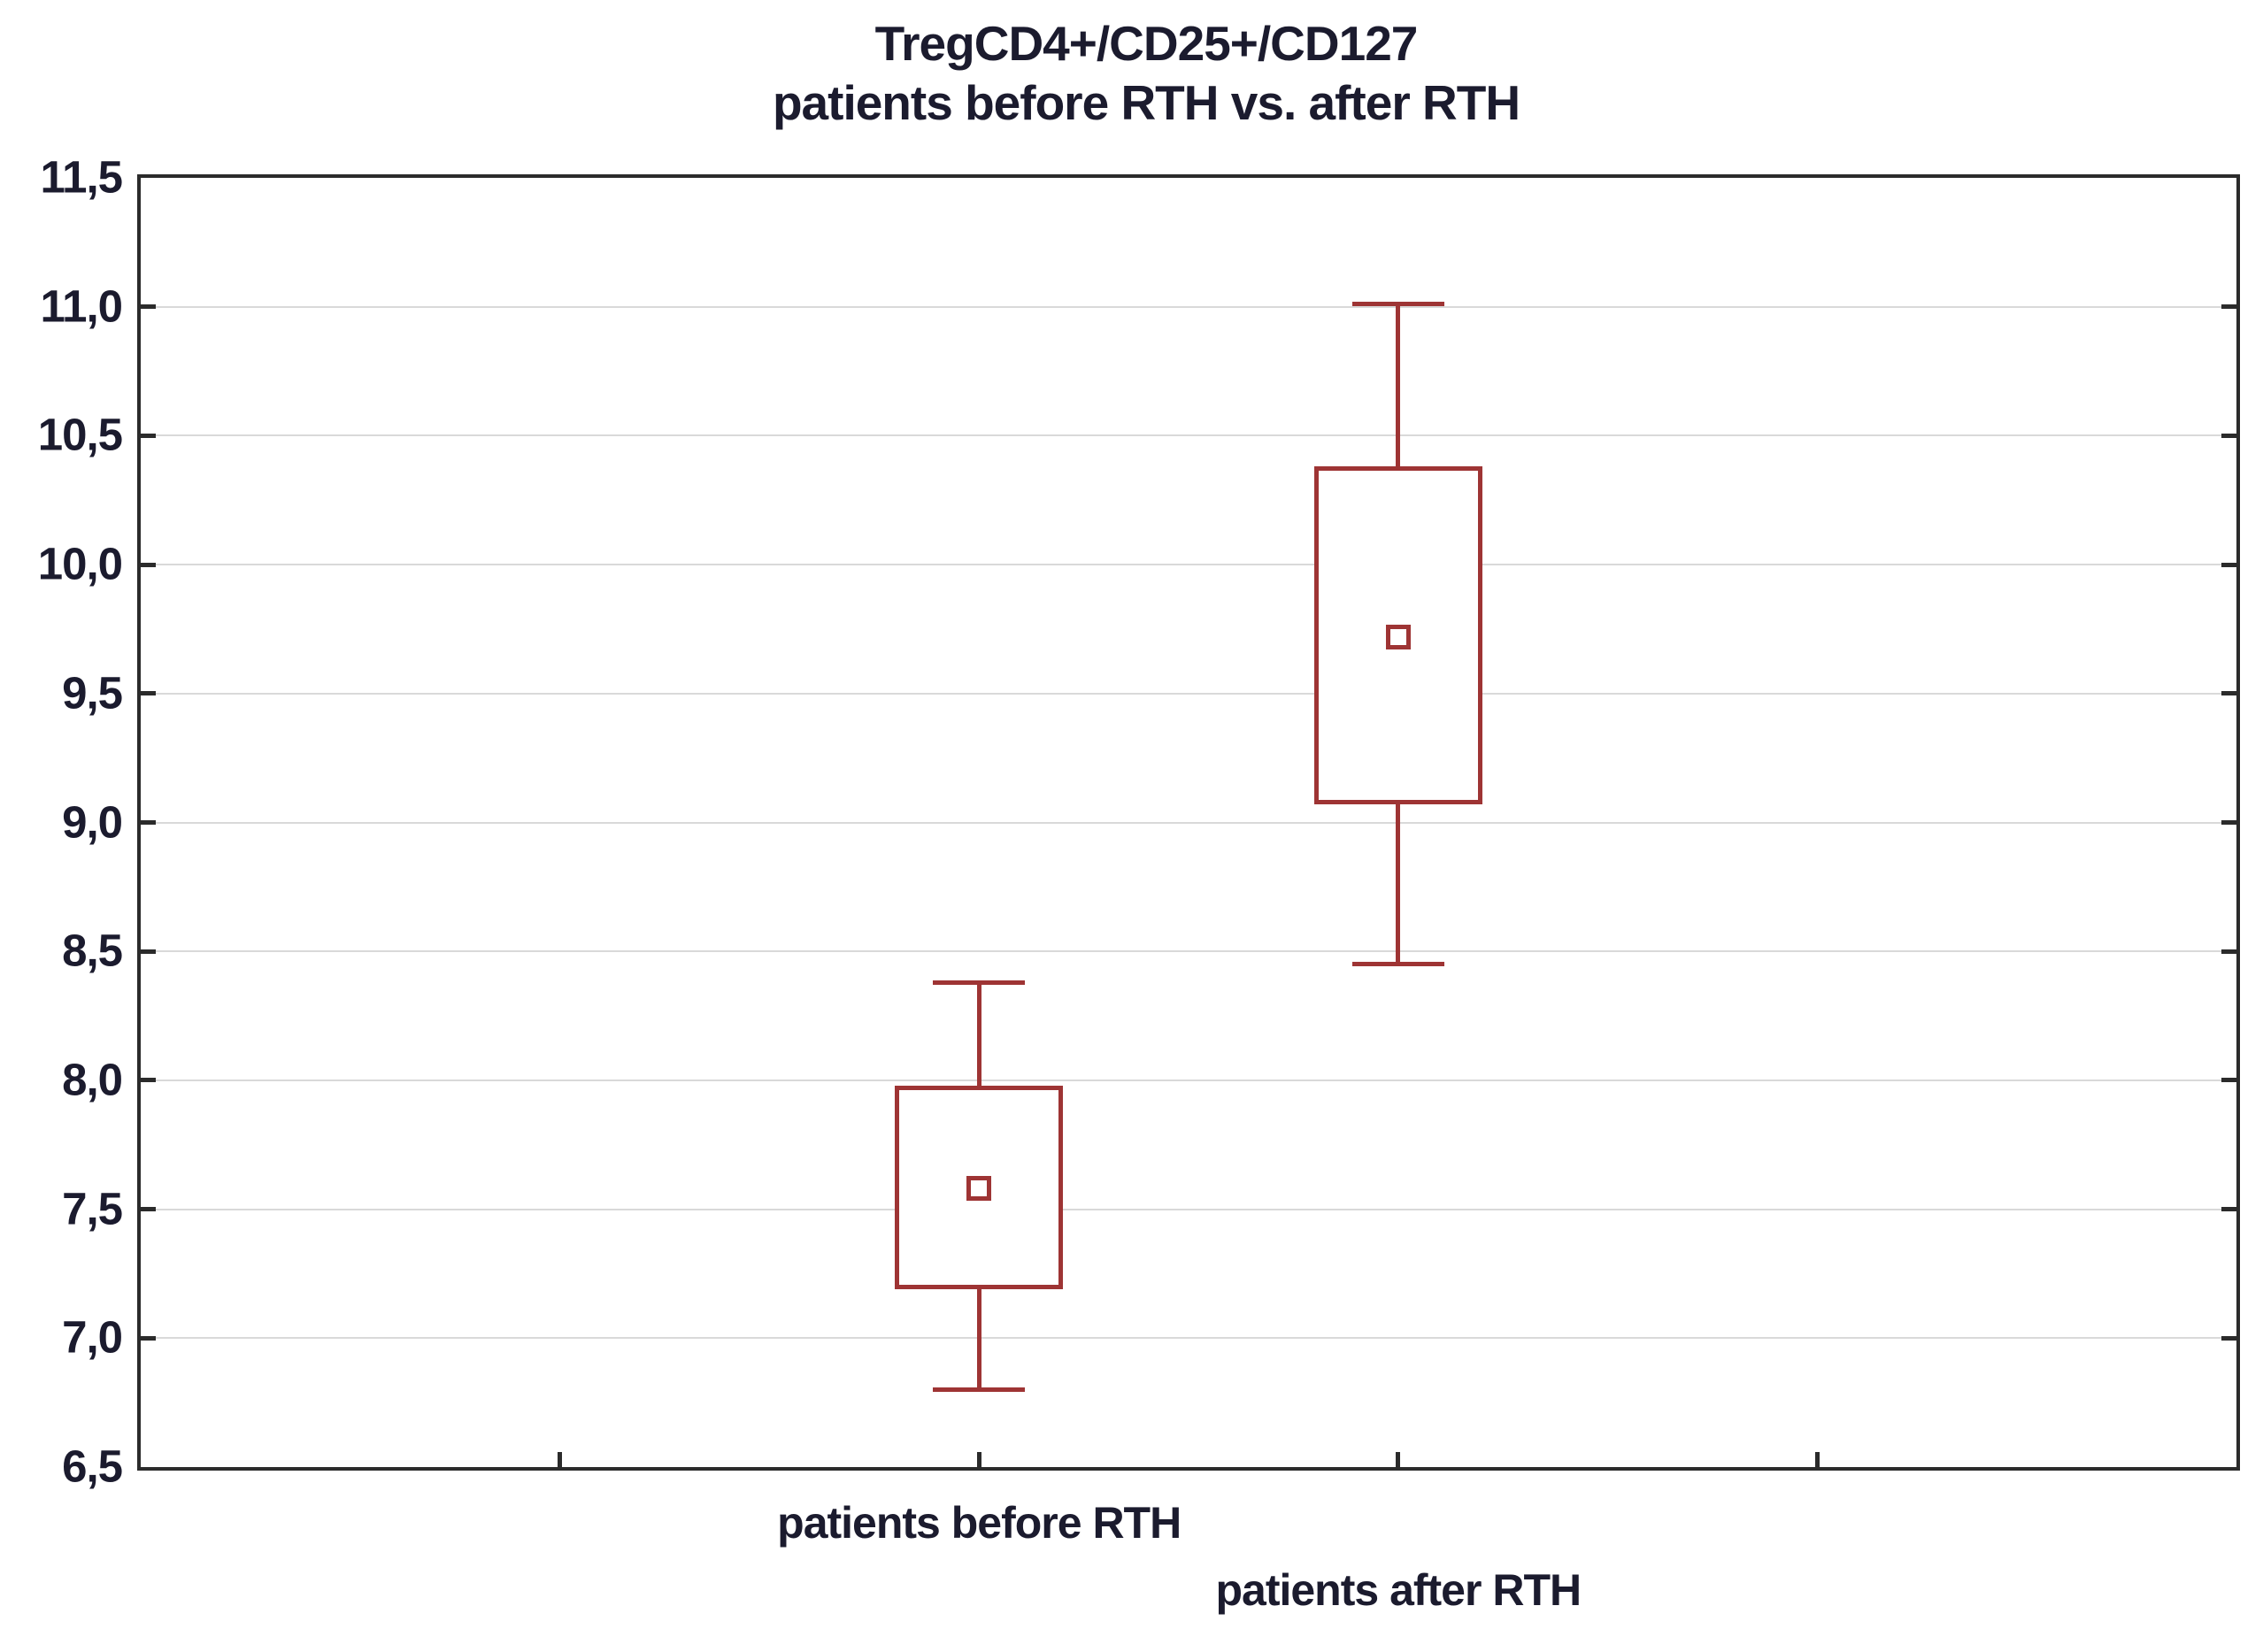  What do you see at coordinates (979, 1189) in the screenshot?
I see `mean-marker-before-rth` at bounding box center [979, 1189].